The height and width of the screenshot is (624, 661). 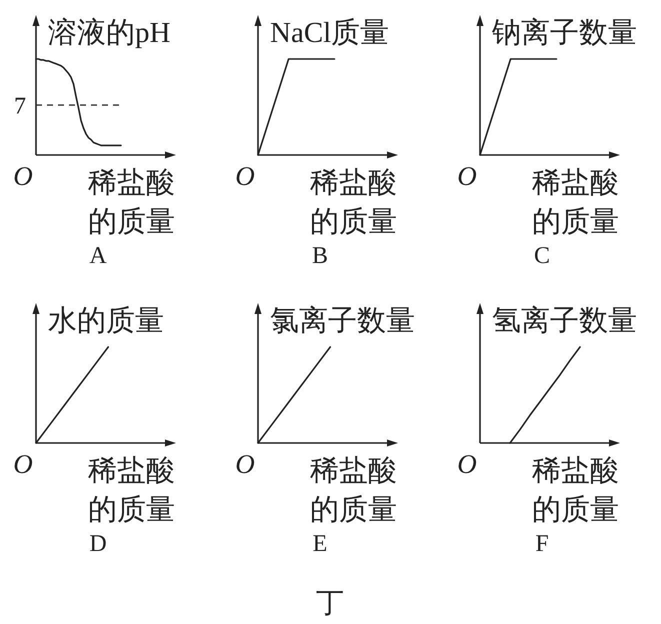 What do you see at coordinates (542, 544) in the screenshot?
I see `text: F` at bounding box center [542, 544].